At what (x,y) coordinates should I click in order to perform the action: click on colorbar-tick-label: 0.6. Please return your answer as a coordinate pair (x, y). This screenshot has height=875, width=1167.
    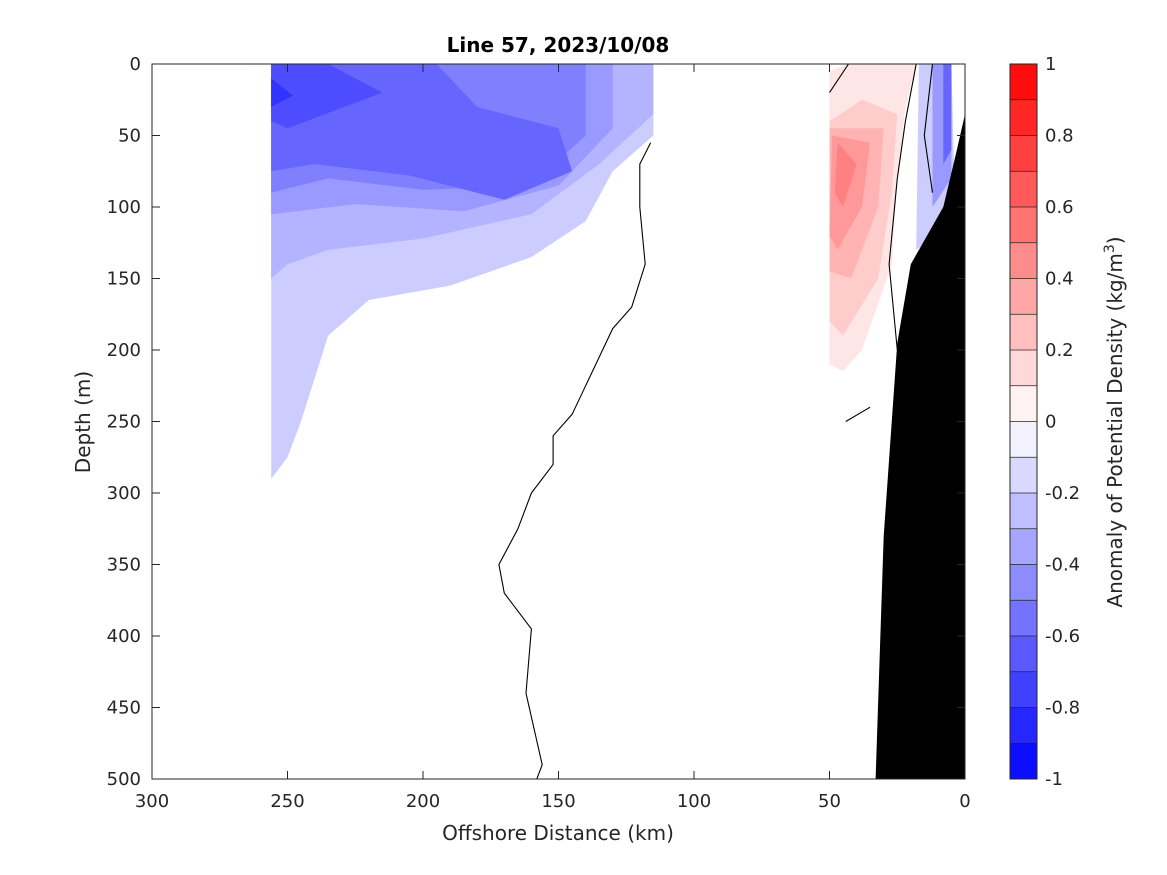
    Looking at the image, I should click on (1059, 207).